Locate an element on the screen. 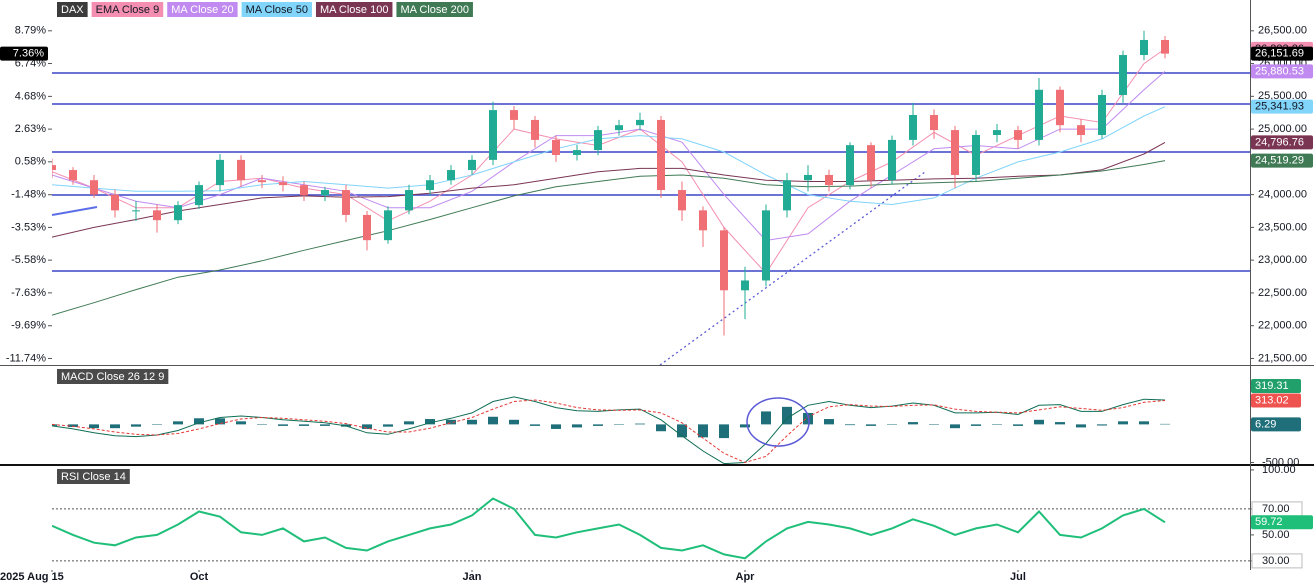 This screenshot has height=583, width=1314. y-tick-label: 23,000.00 is located at coordinates (1282, 260).